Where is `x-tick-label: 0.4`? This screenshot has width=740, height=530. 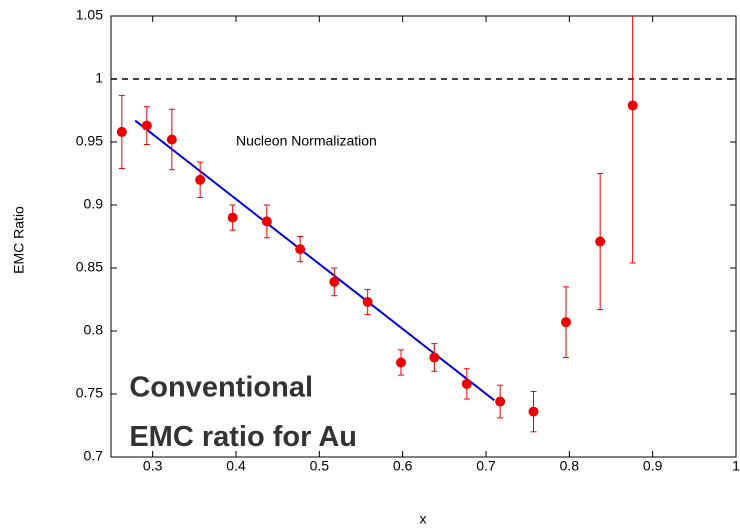
x-tick-label: 0.4 is located at coordinates (236, 466).